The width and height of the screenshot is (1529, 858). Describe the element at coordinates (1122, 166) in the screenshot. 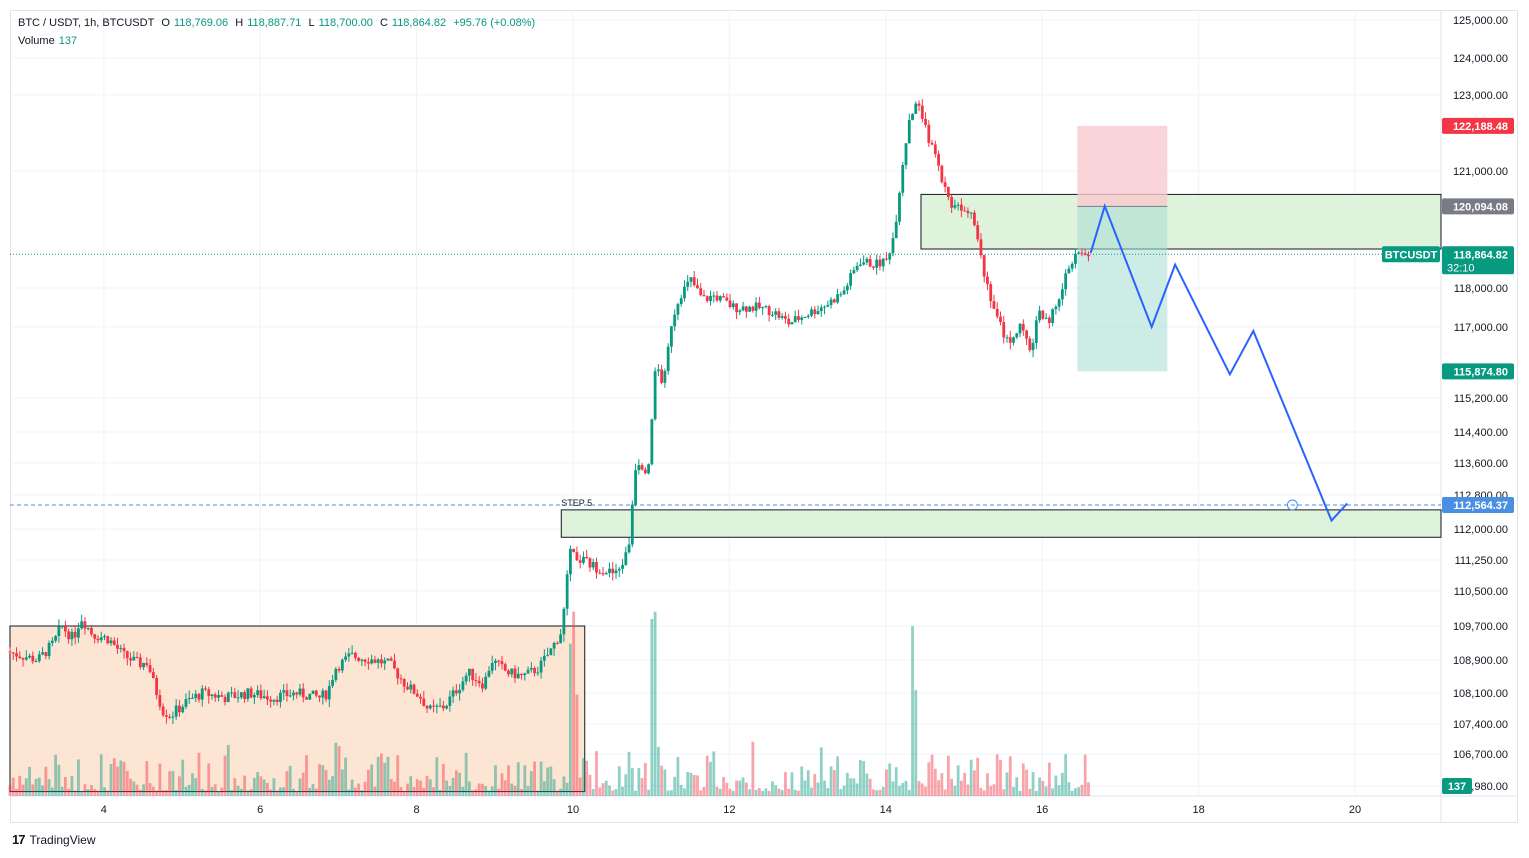

I see `position-stop-zone` at that location.